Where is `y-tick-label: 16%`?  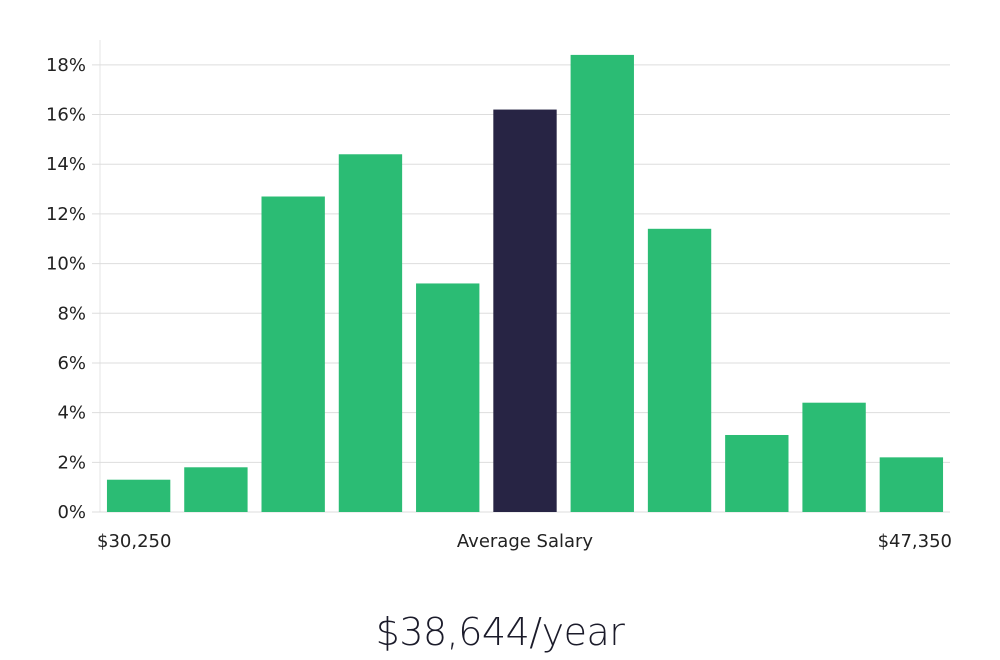 y-tick-label: 16% is located at coordinates (66, 115).